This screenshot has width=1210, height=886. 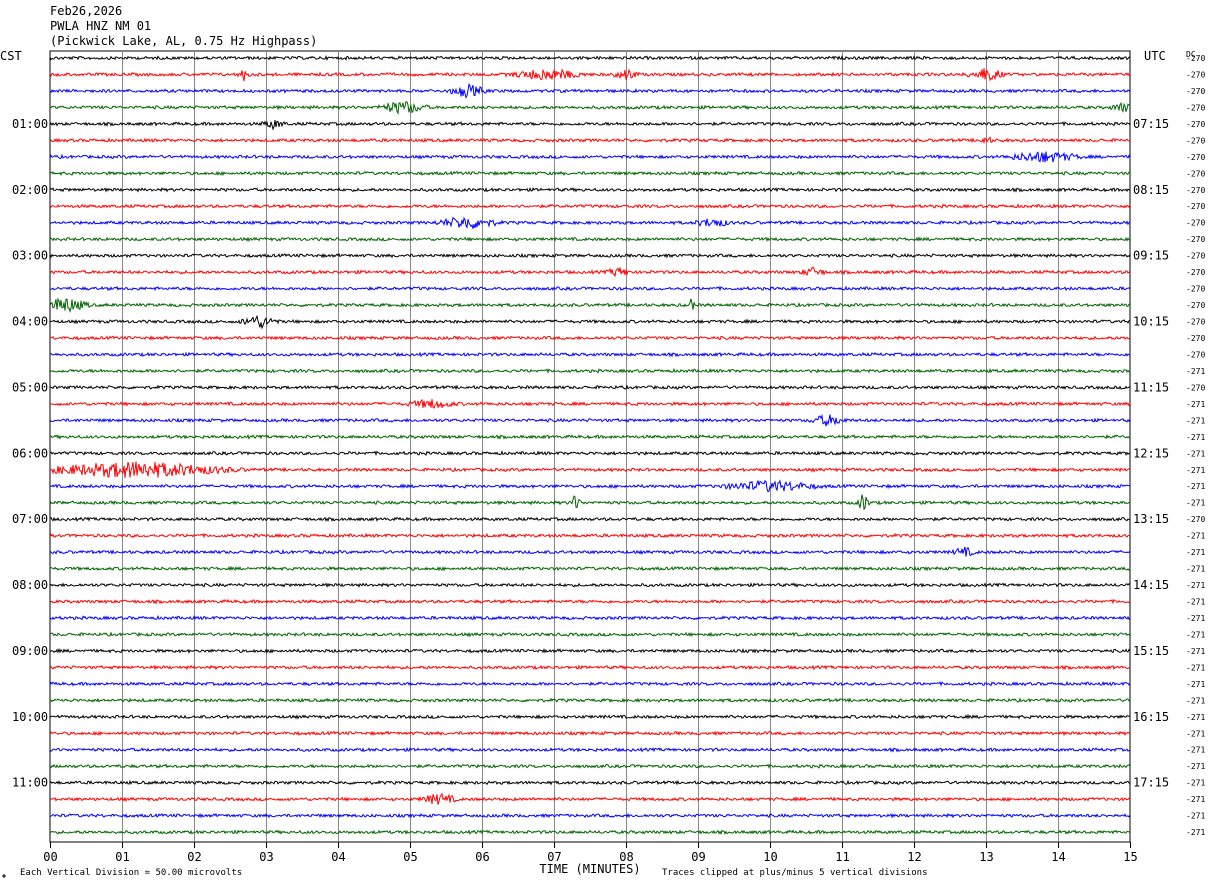 I want to click on utc-hour-label: 12:15, so click(x=1151, y=453).